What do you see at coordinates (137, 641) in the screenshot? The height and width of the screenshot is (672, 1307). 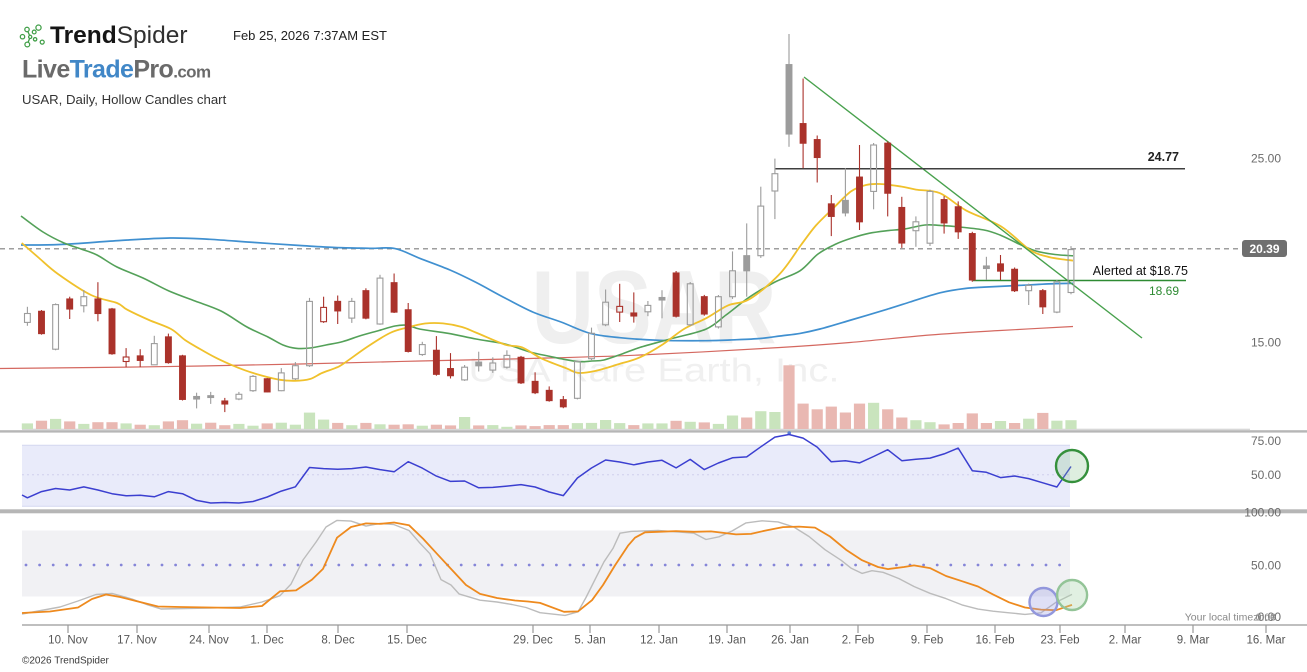 I see `svg-text: 17. Nov` at bounding box center [137, 641].